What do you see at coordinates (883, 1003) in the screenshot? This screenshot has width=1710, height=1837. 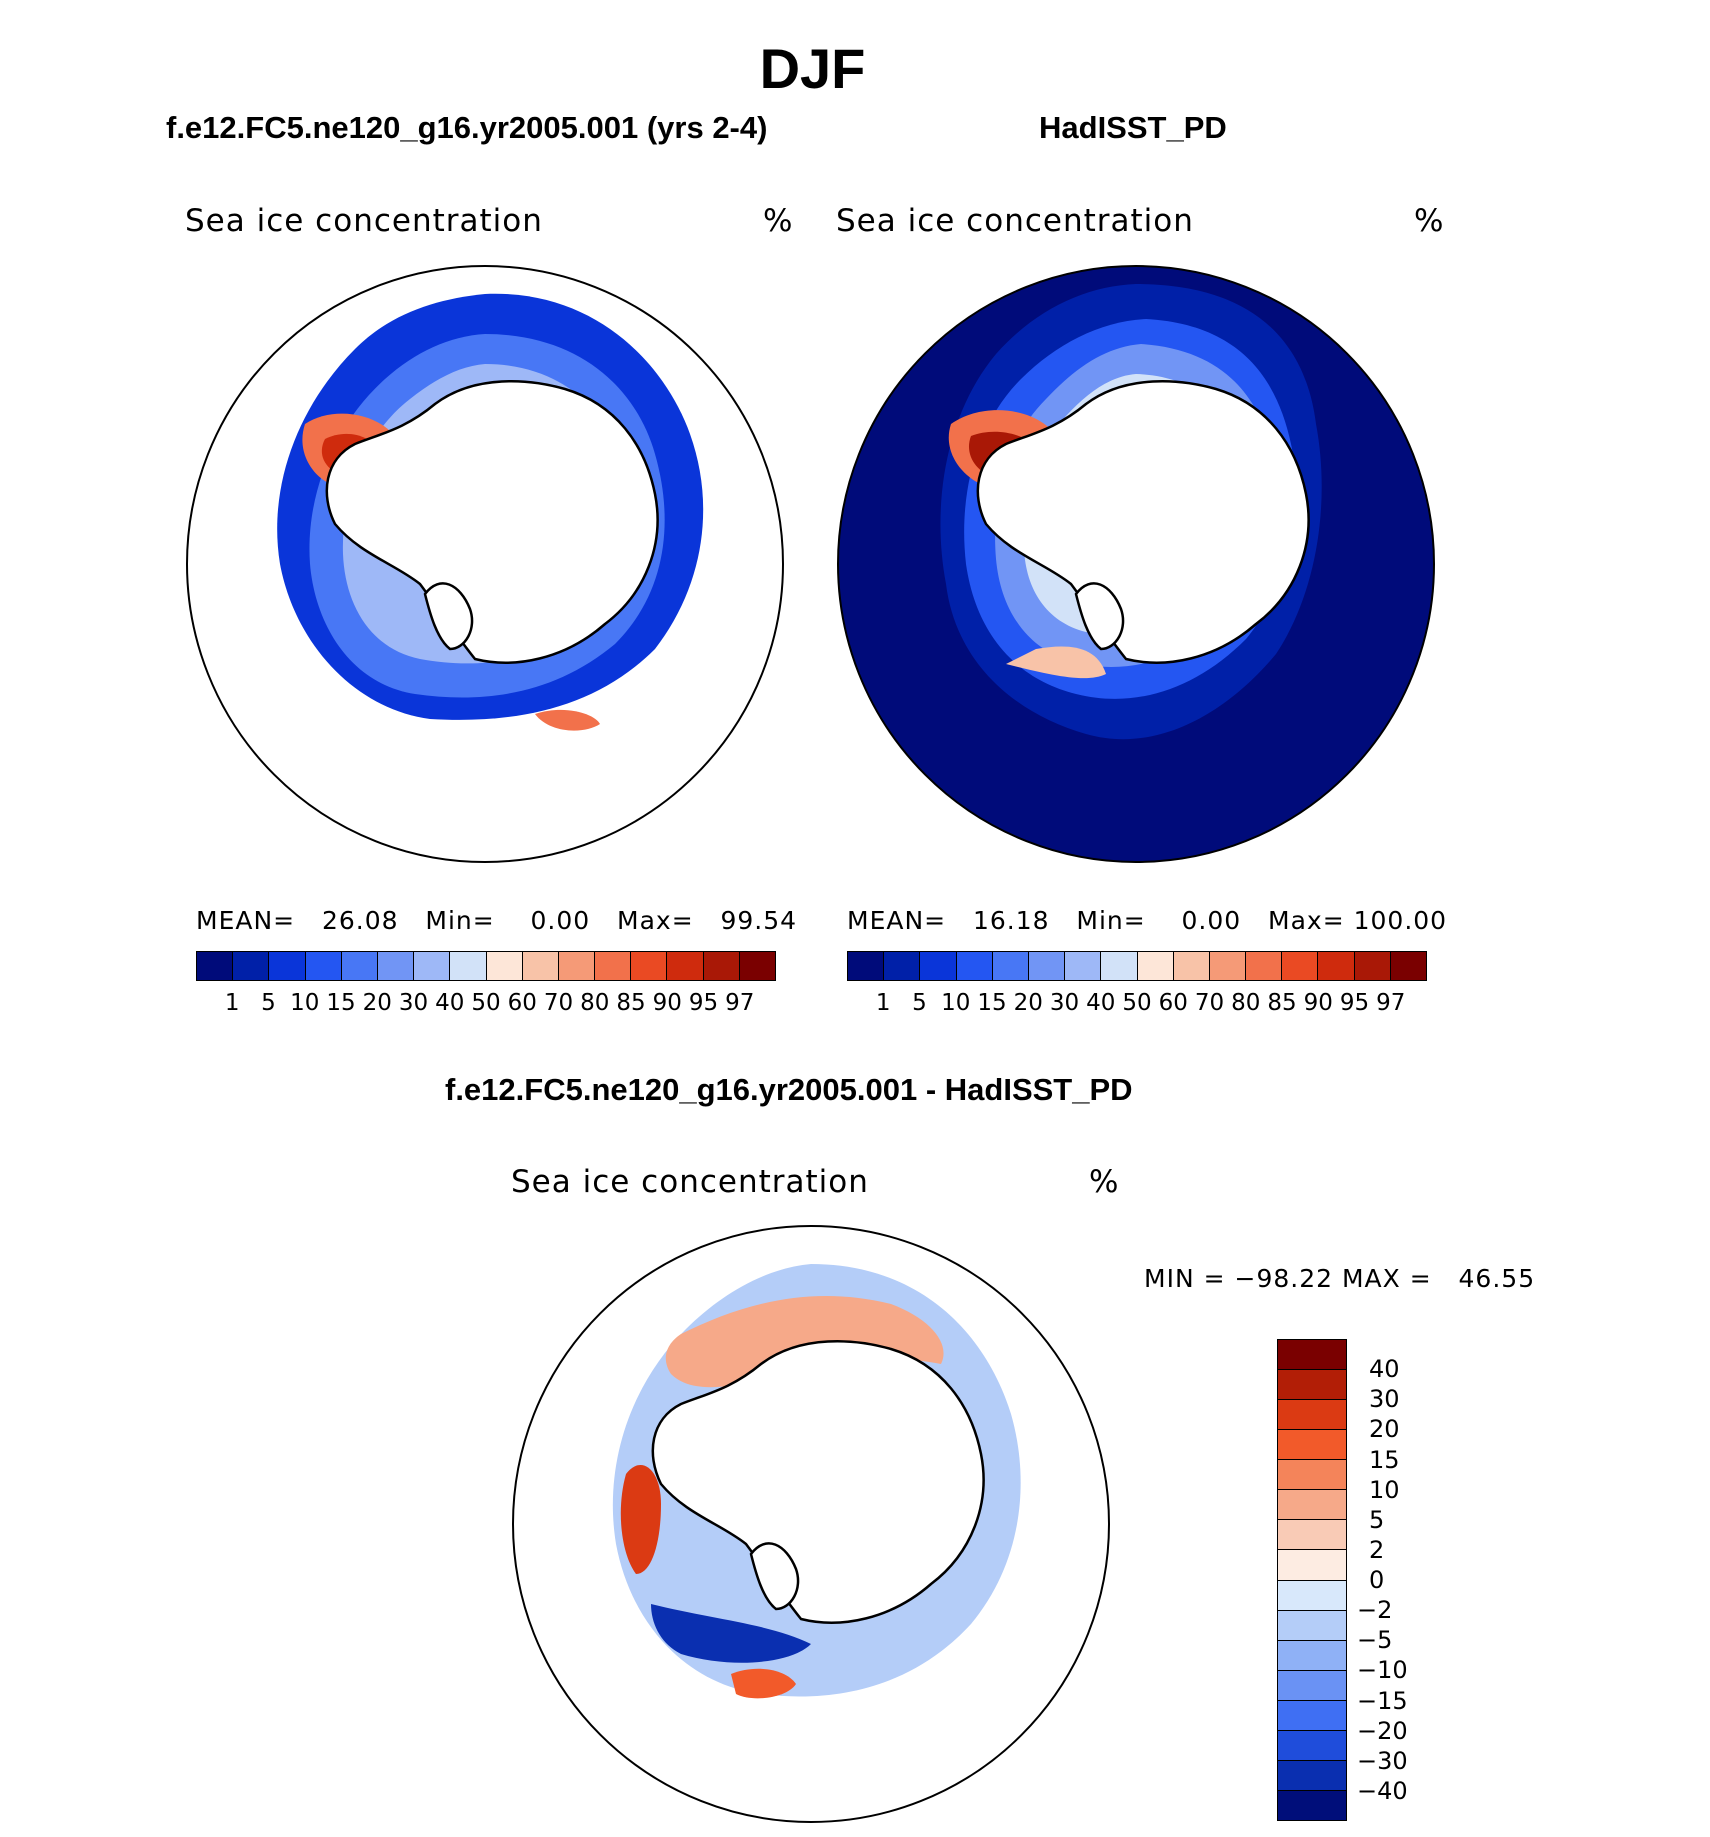 I see `right-colorbar-tick-label: 1` at bounding box center [883, 1003].